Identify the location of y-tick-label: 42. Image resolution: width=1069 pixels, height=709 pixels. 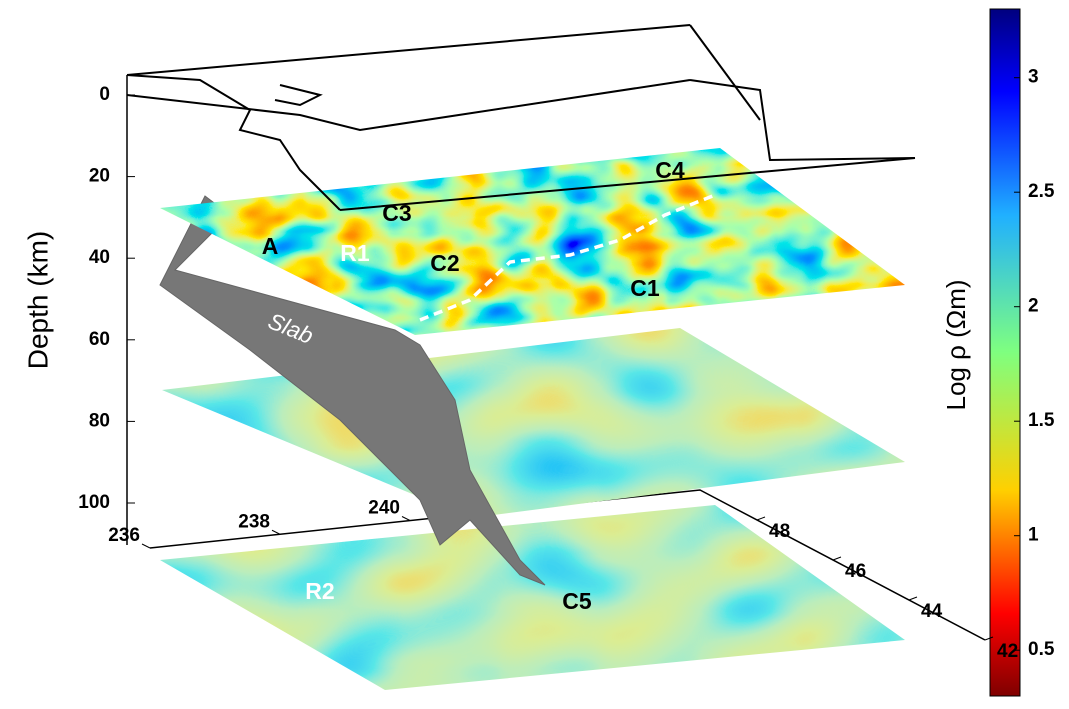
(1007, 651).